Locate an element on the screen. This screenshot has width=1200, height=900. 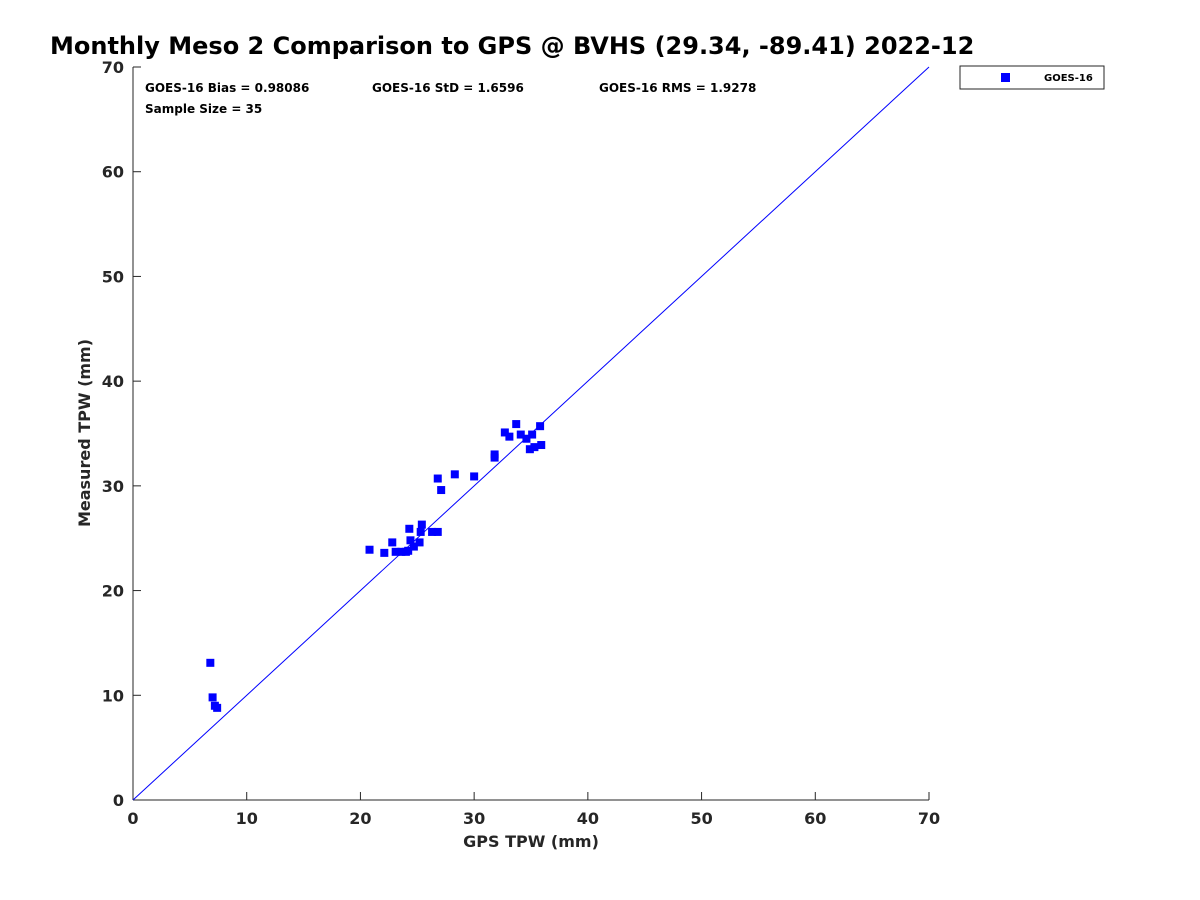
legend-box is located at coordinates (1032, 77).